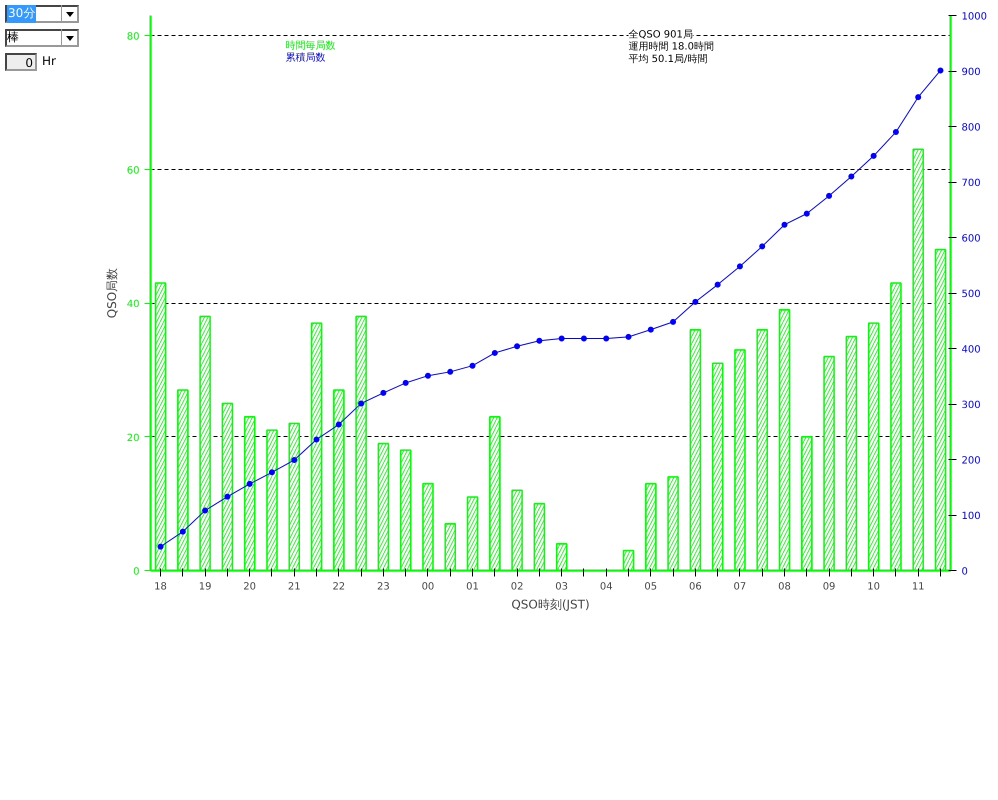 The width and height of the screenshot is (998, 800). What do you see at coordinates (671, 46) in the screenshot?
I see `annotation: 運用時間 18.0時間` at bounding box center [671, 46].